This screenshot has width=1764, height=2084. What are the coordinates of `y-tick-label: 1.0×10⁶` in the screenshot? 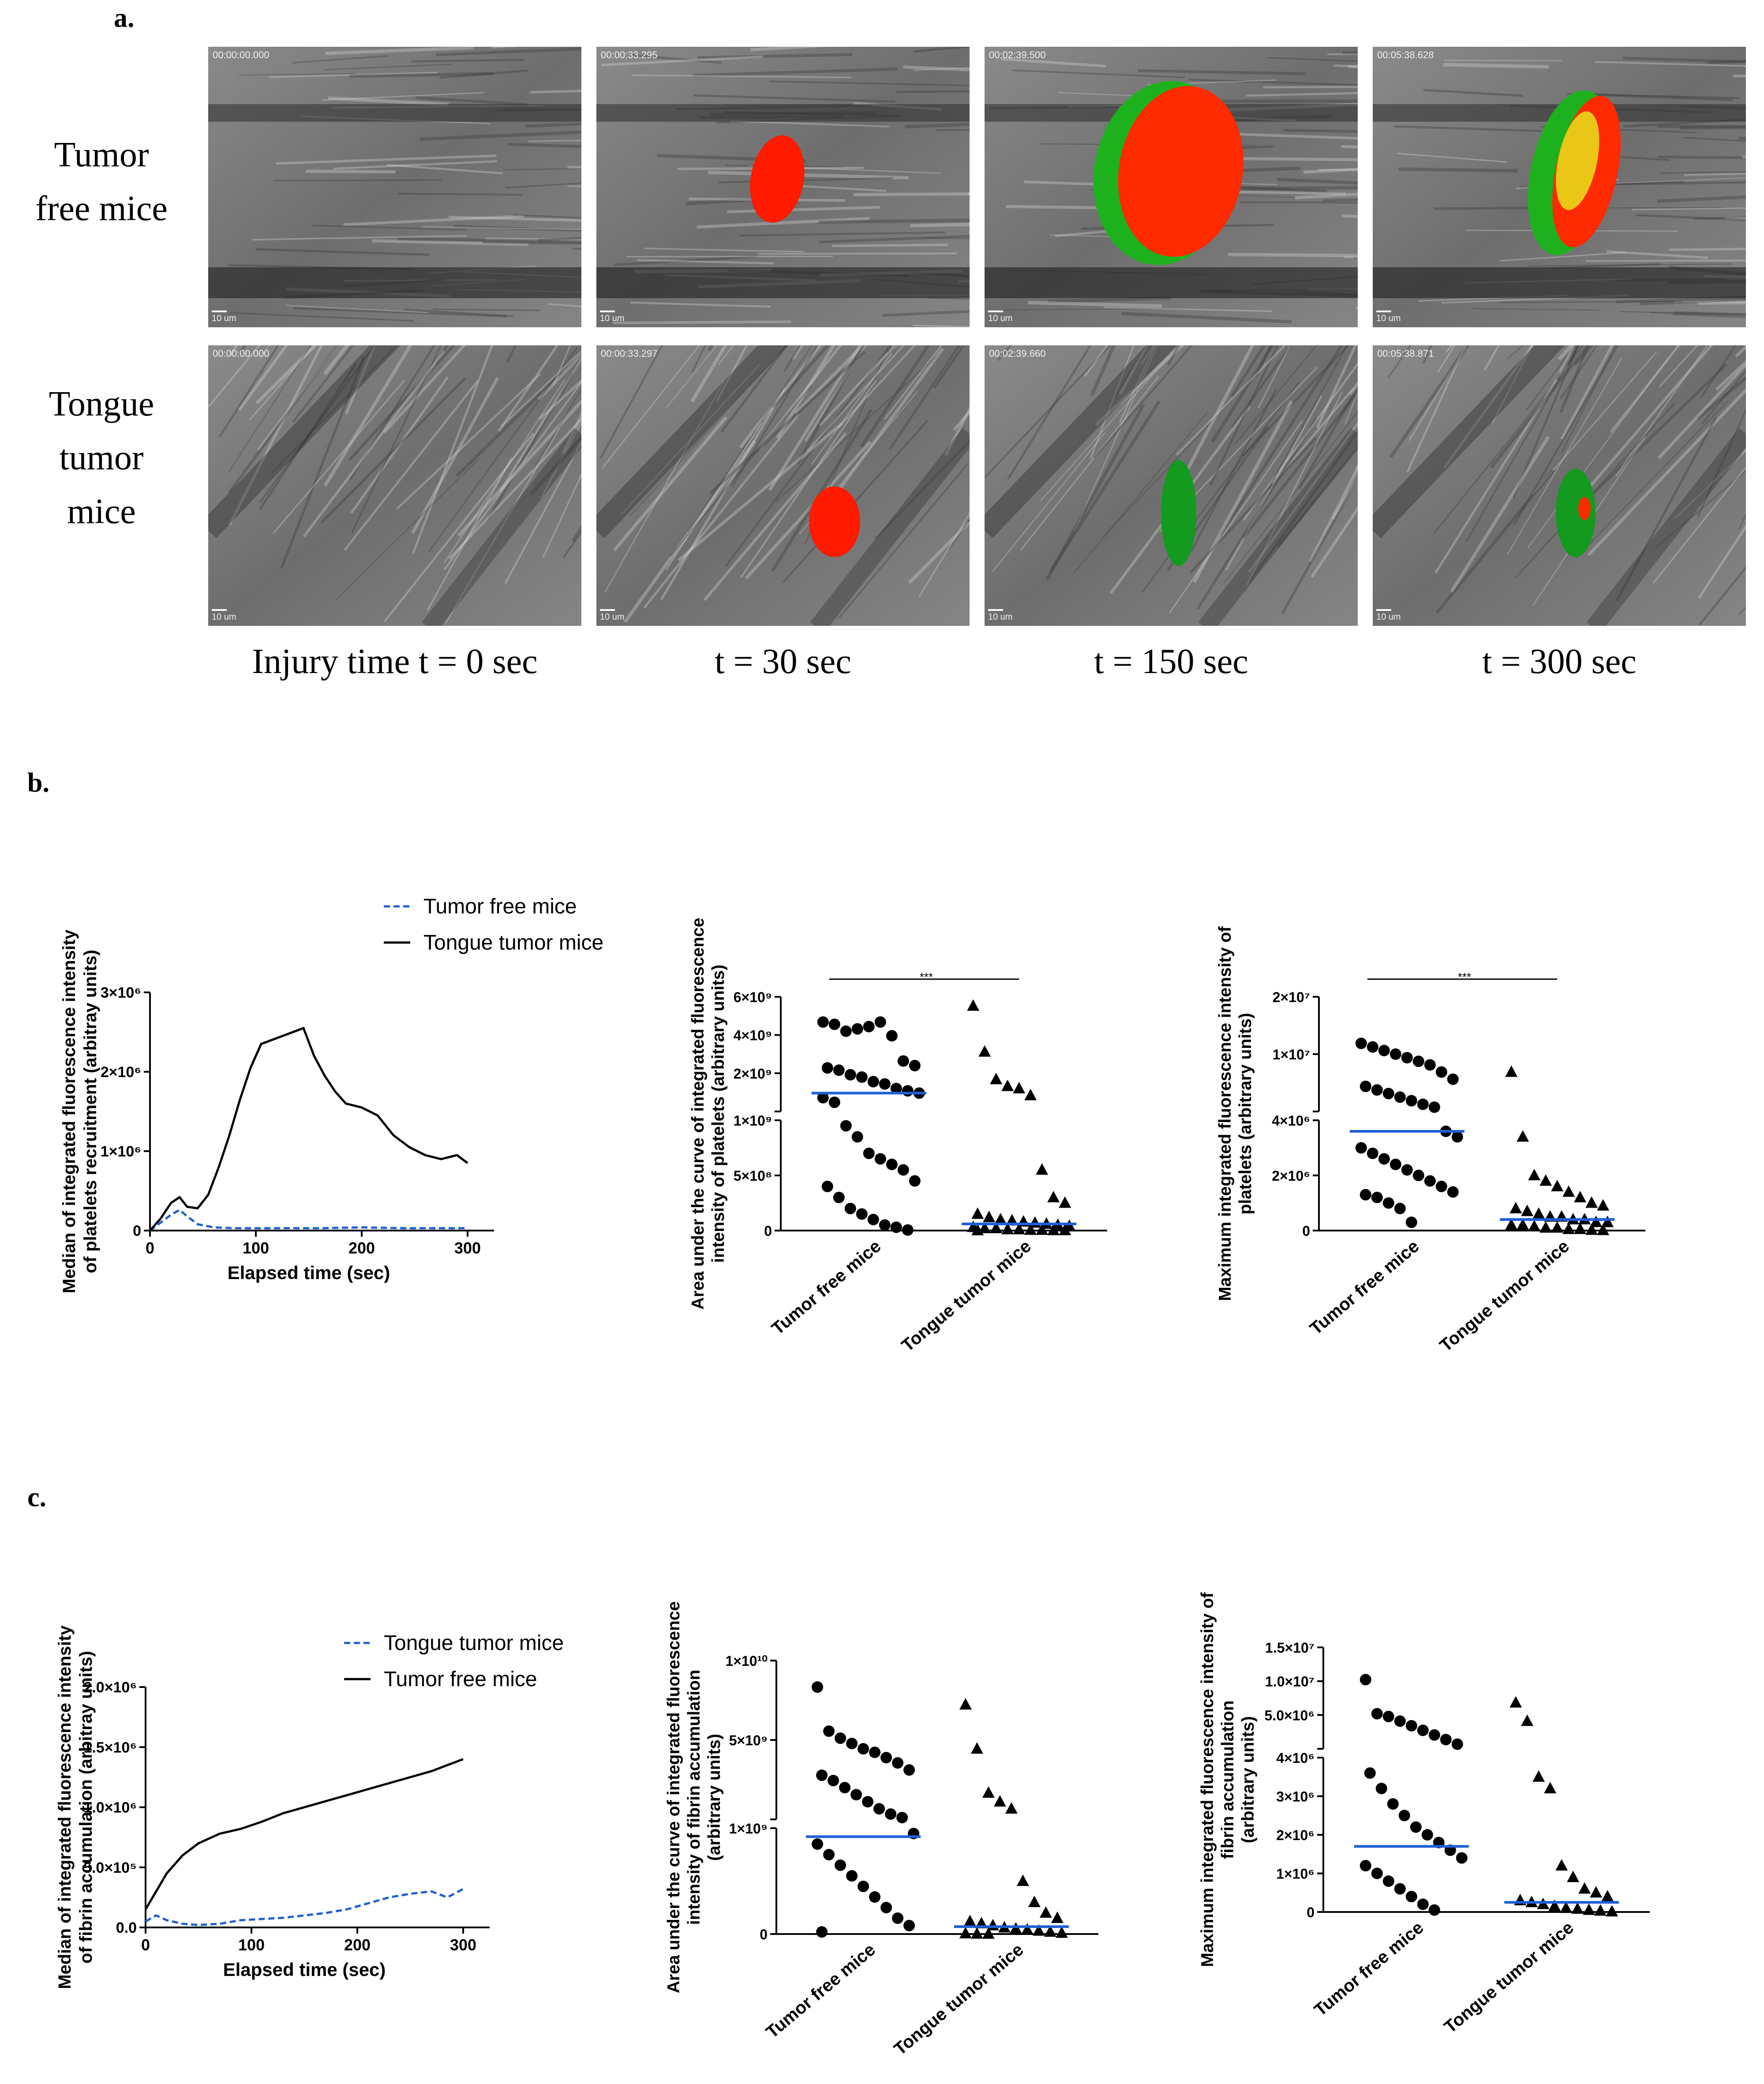 It's located at (110, 1808).